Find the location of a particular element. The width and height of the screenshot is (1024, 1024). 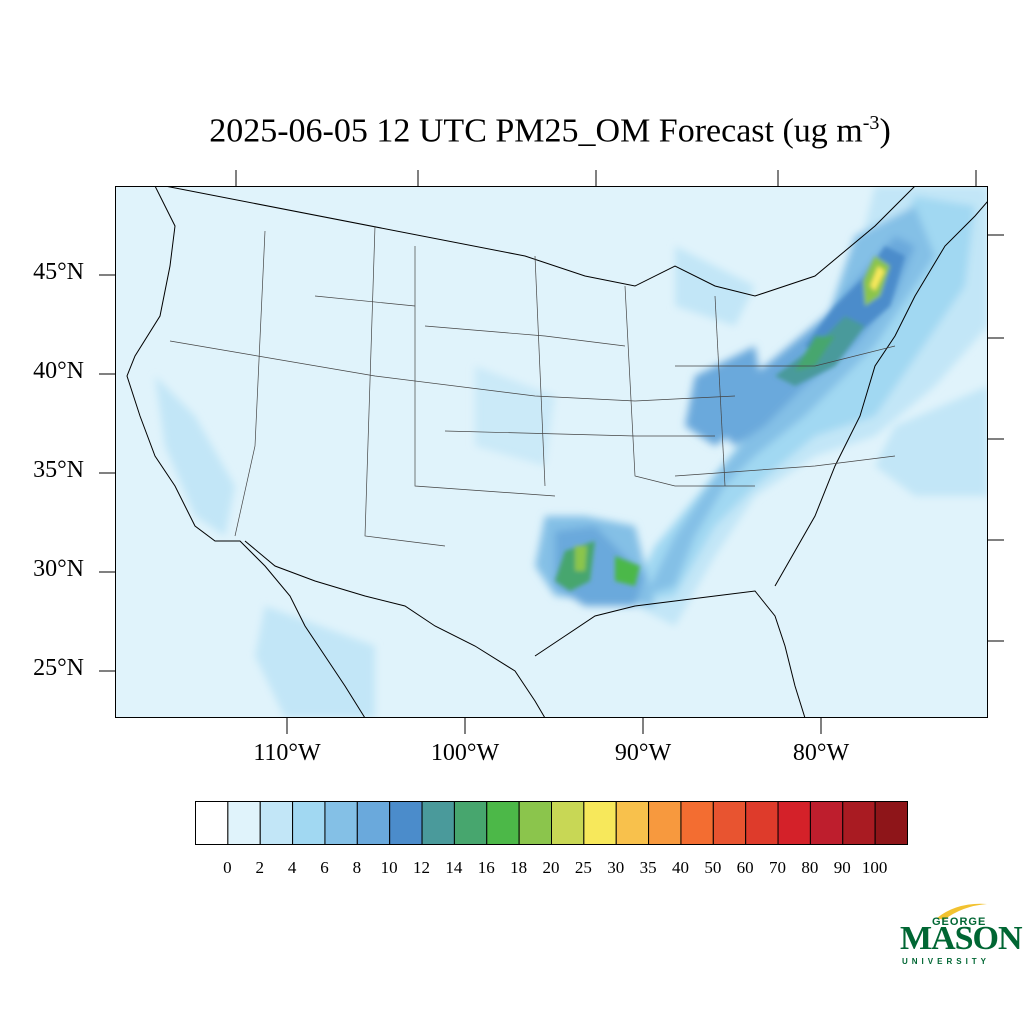

colorbar-label: 16 is located at coordinates (486, 867).